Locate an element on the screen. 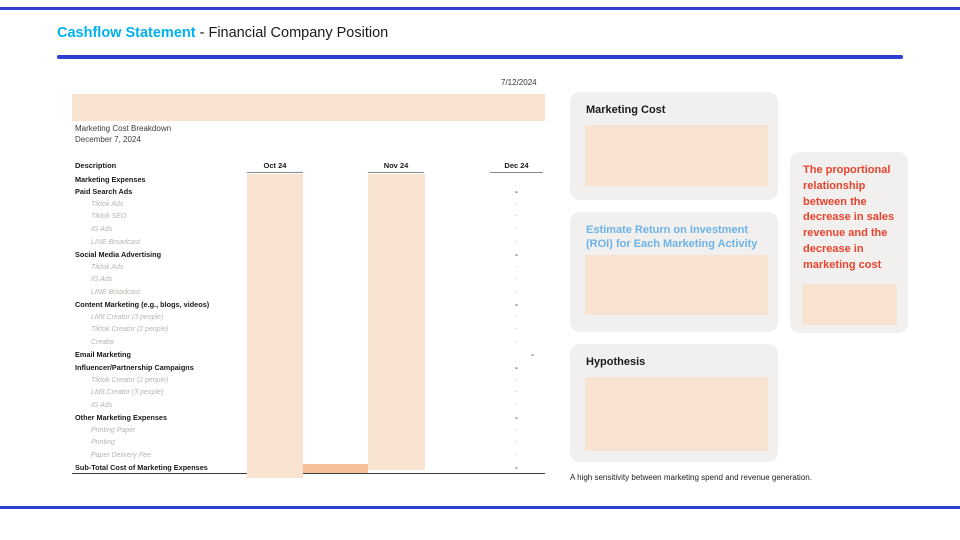  marketing-cost-redaction-block is located at coordinates (676, 155).